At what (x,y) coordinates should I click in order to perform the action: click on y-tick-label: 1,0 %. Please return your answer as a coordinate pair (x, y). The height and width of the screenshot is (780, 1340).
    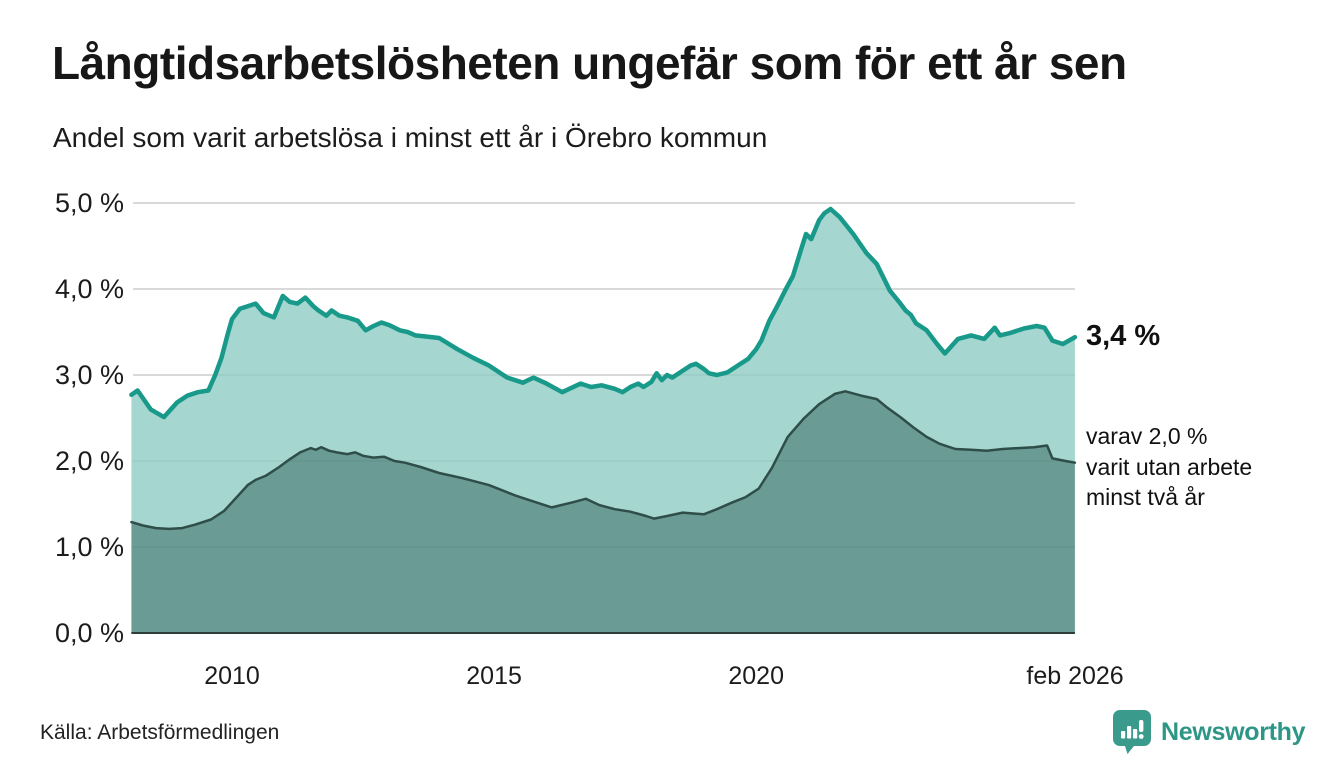
    Looking at the image, I should click on (89, 547).